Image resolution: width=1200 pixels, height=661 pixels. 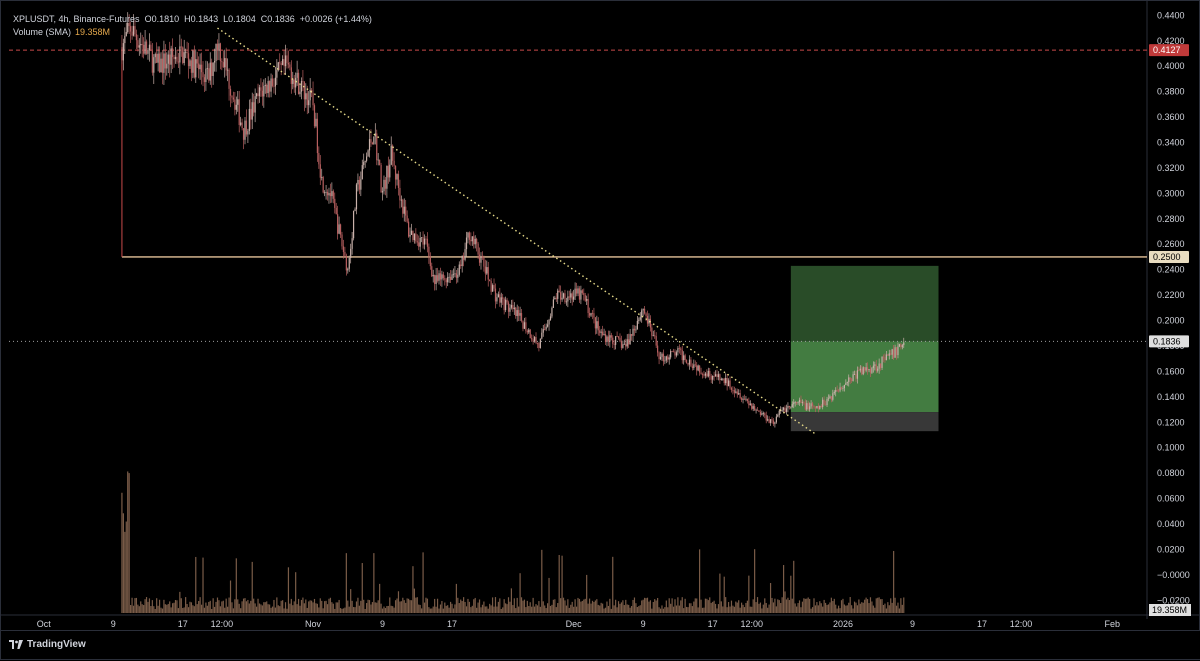 I want to click on tradingview-brand: TradingView, so click(x=47, y=644).